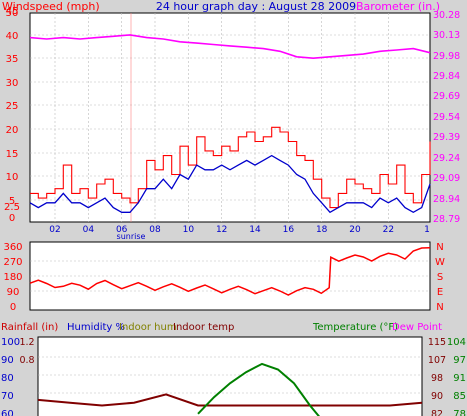 This screenshot has height=416, width=467. I want to click on barometer-tick-label: 29.24, so click(446, 158).